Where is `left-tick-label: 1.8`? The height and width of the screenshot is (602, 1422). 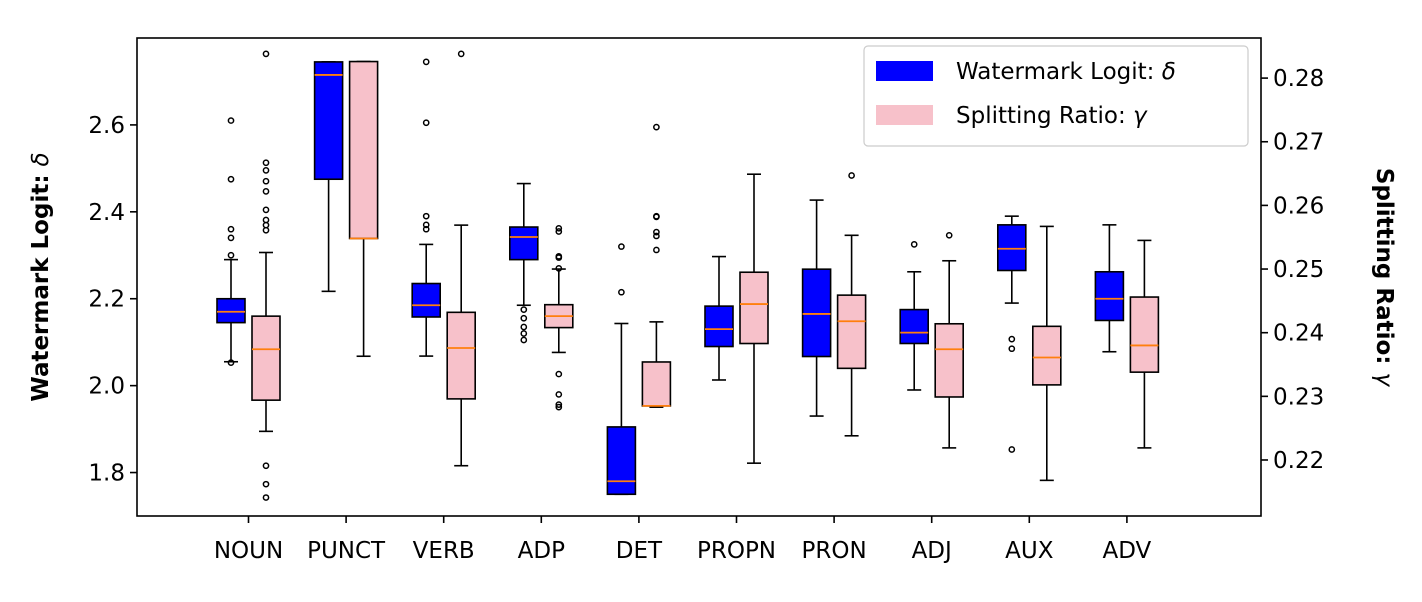
left-tick-label: 1.8 is located at coordinates (106, 474).